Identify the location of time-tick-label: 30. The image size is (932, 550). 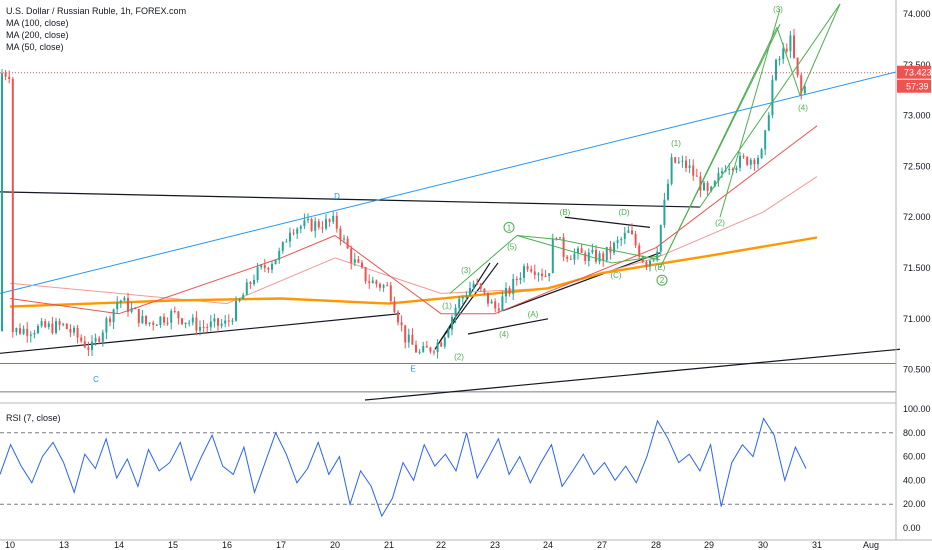
(763, 545).